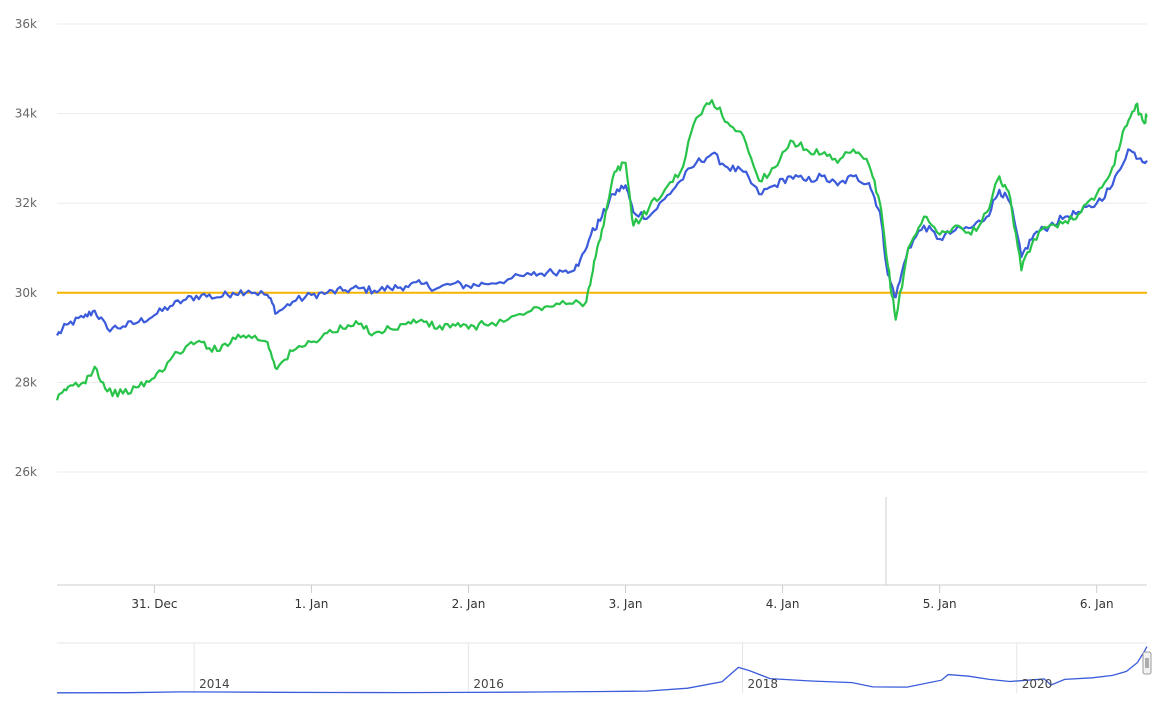 The height and width of the screenshot is (709, 1165). What do you see at coordinates (469, 604) in the screenshot?
I see `x-tick-label: 2. Jan` at bounding box center [469, 604].